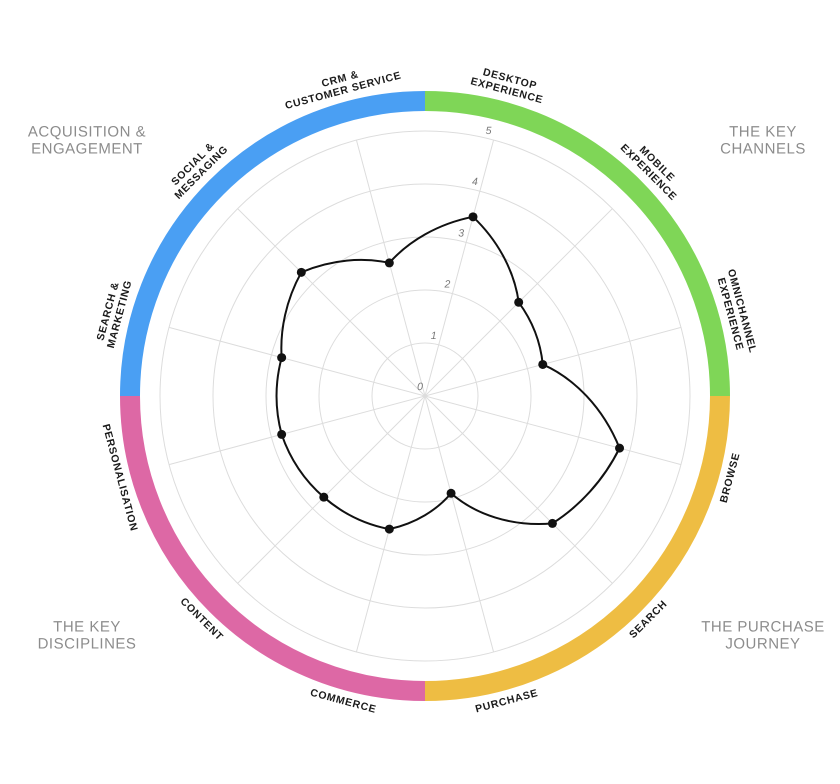  What do you see at coordinates (433, 336) in the screenshot?
I see `y-tick-label: 1` at bounding box center [433, 336].